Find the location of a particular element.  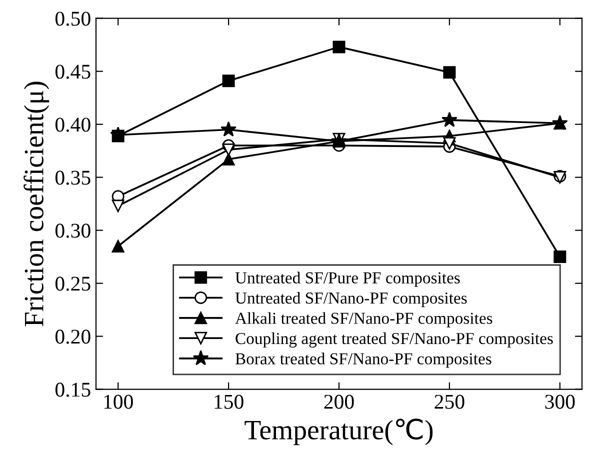

x-tick-label: 200 is located at coordinates (339, 401).